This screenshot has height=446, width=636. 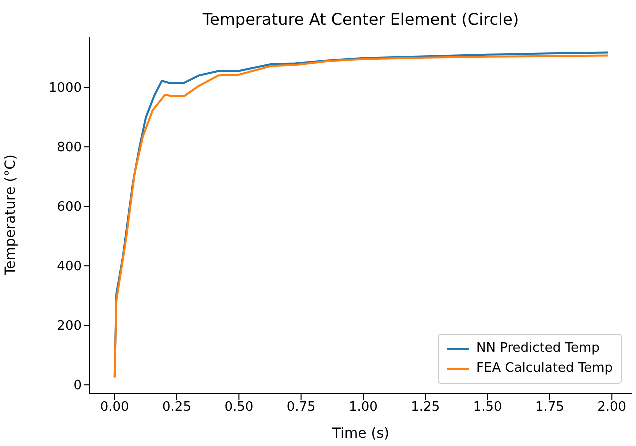 What do you see at coordinates (177, 408) in the screenshot?
I see `x-tick-label: 0.25` at bounding box center [177, 408].